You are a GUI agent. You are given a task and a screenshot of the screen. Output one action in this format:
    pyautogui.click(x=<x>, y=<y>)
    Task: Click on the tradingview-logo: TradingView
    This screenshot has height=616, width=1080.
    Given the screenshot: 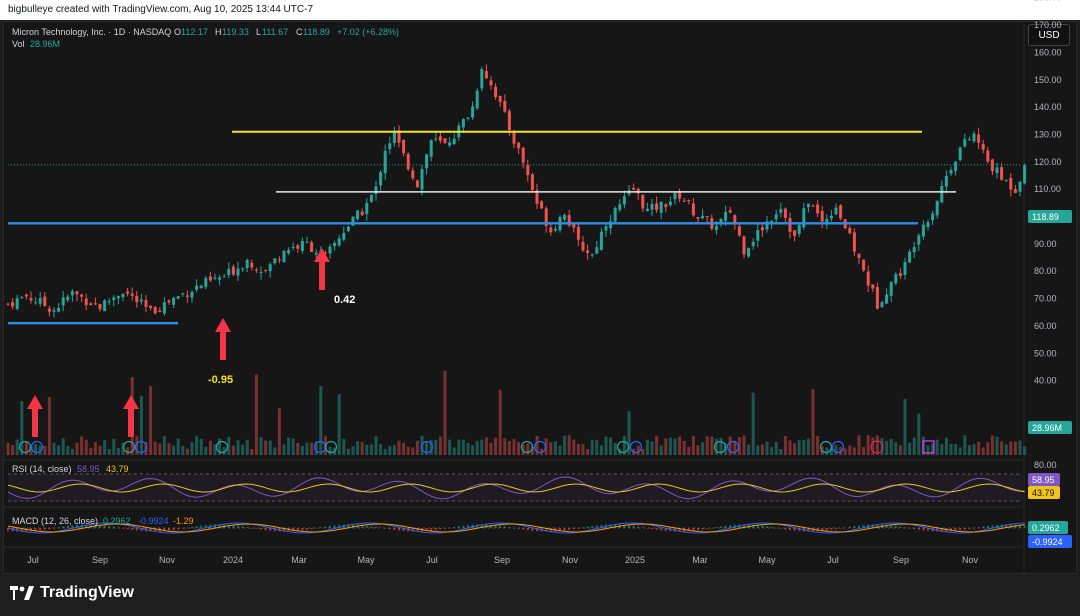 What is the action you would take?
    pyautogui.click(x=72, y=593)
    